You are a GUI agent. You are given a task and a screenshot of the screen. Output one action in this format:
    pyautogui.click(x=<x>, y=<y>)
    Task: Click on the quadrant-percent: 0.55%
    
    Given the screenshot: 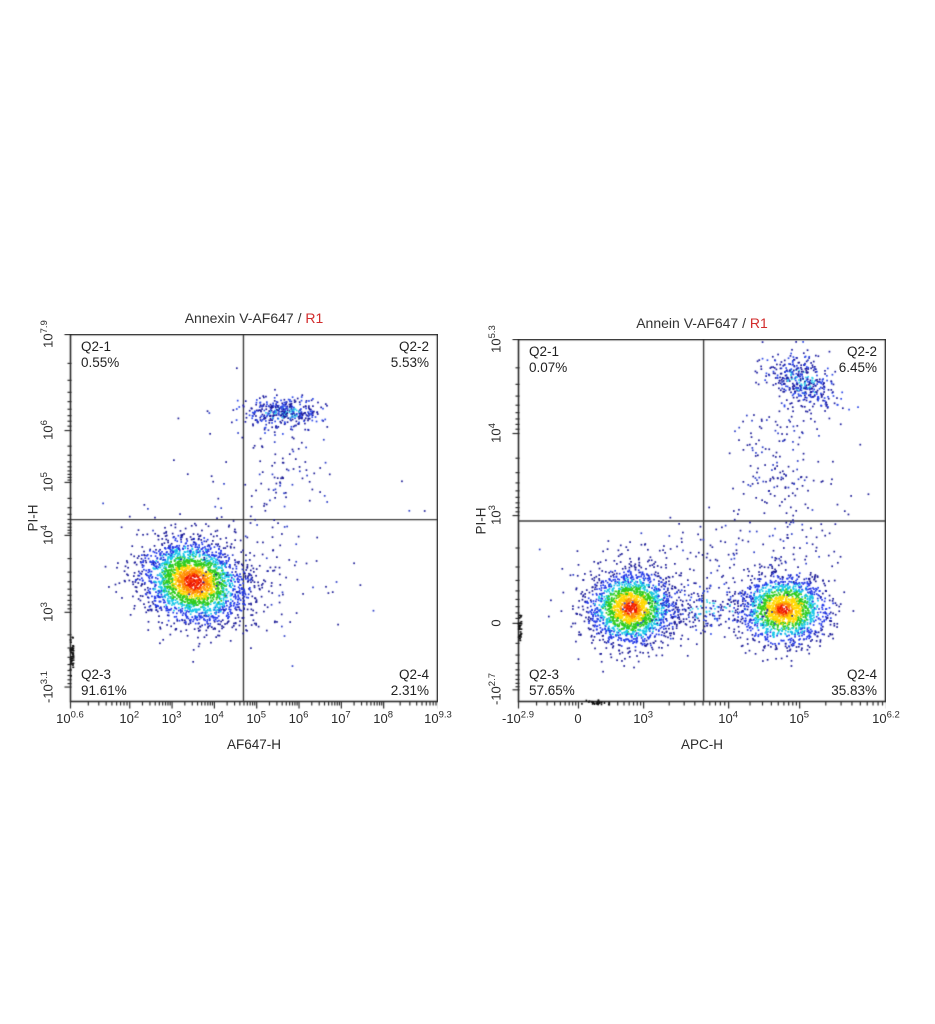 What is the action you would take?
    pyautogui.click(x=100, y=362)
    